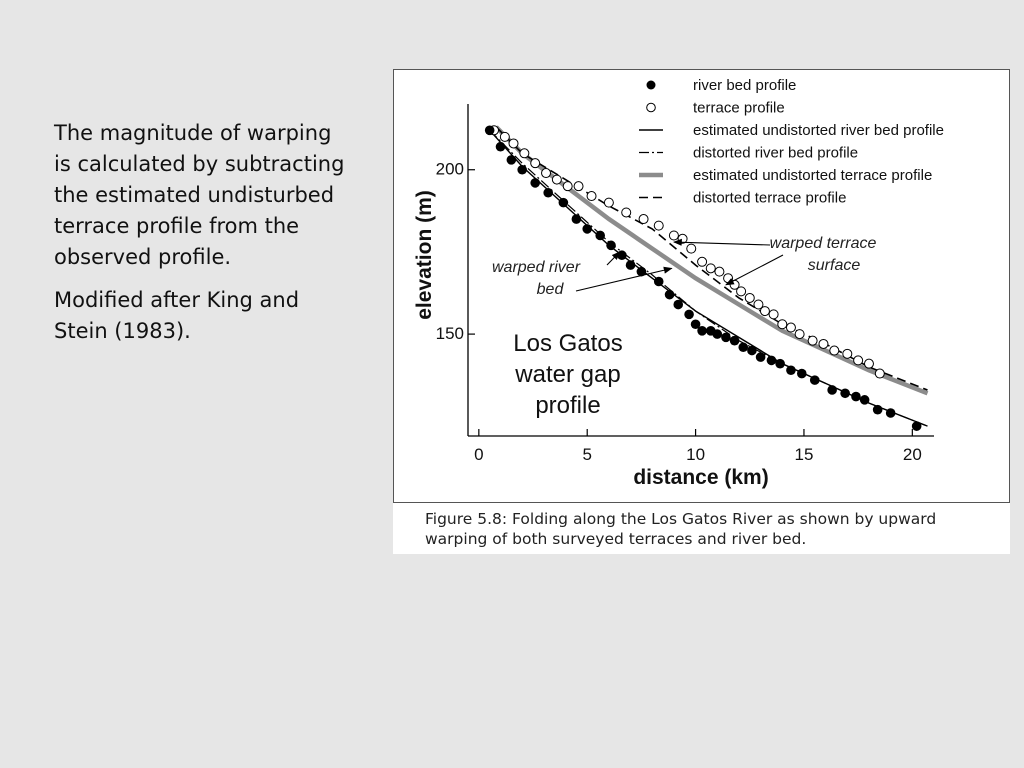  Describe the element at coordinates (775, 153) in the screenshot. I see `legend-label: distorted river bed profile` at that location.